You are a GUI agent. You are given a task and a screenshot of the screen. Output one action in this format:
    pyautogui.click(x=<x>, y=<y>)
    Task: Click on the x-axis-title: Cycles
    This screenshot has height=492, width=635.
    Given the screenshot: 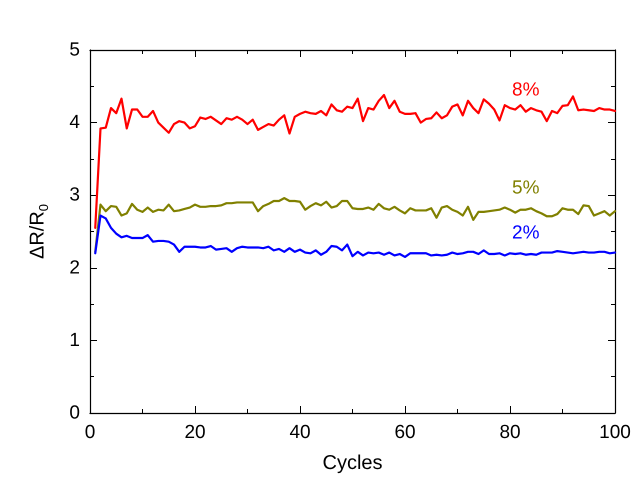 What is the action you would take?
    pyautogui.click(x=352, y=463)
    